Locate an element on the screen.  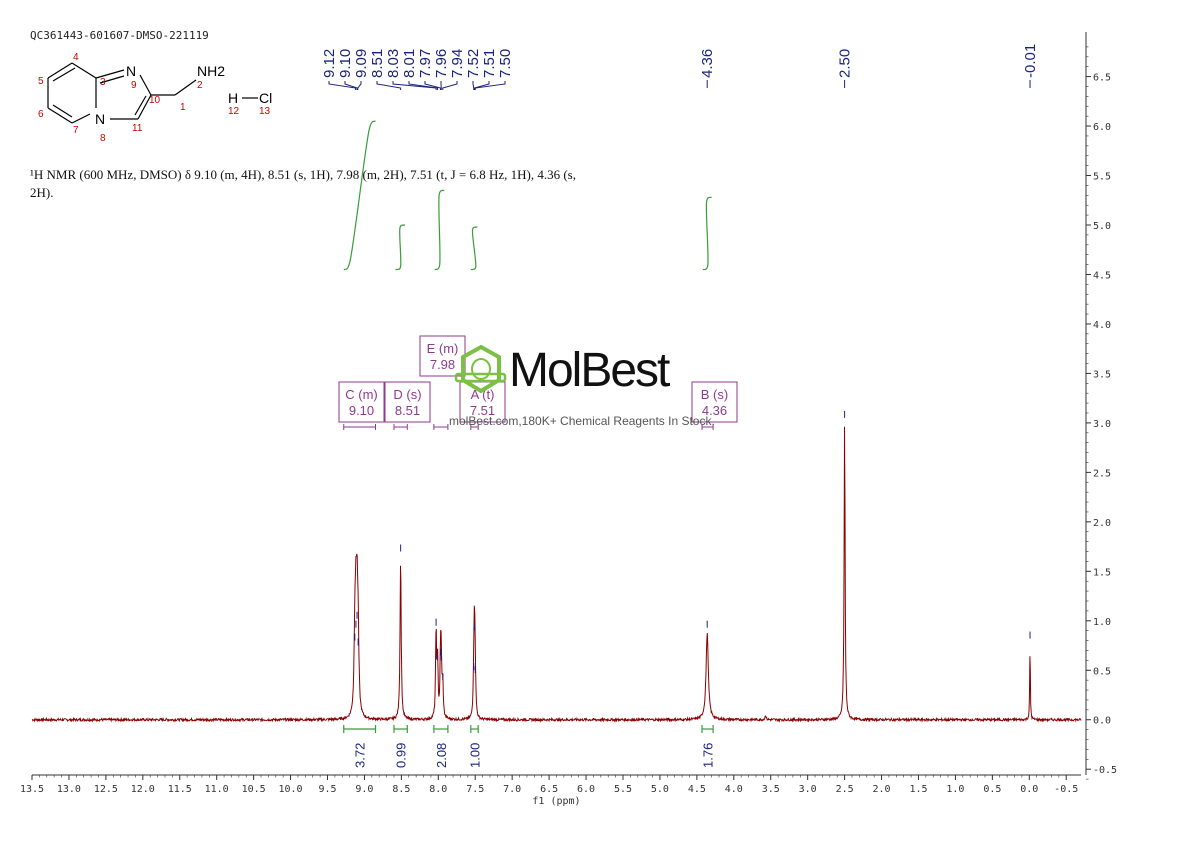
y-tick-label: 1.5 is located at coordinates (1102, 572).